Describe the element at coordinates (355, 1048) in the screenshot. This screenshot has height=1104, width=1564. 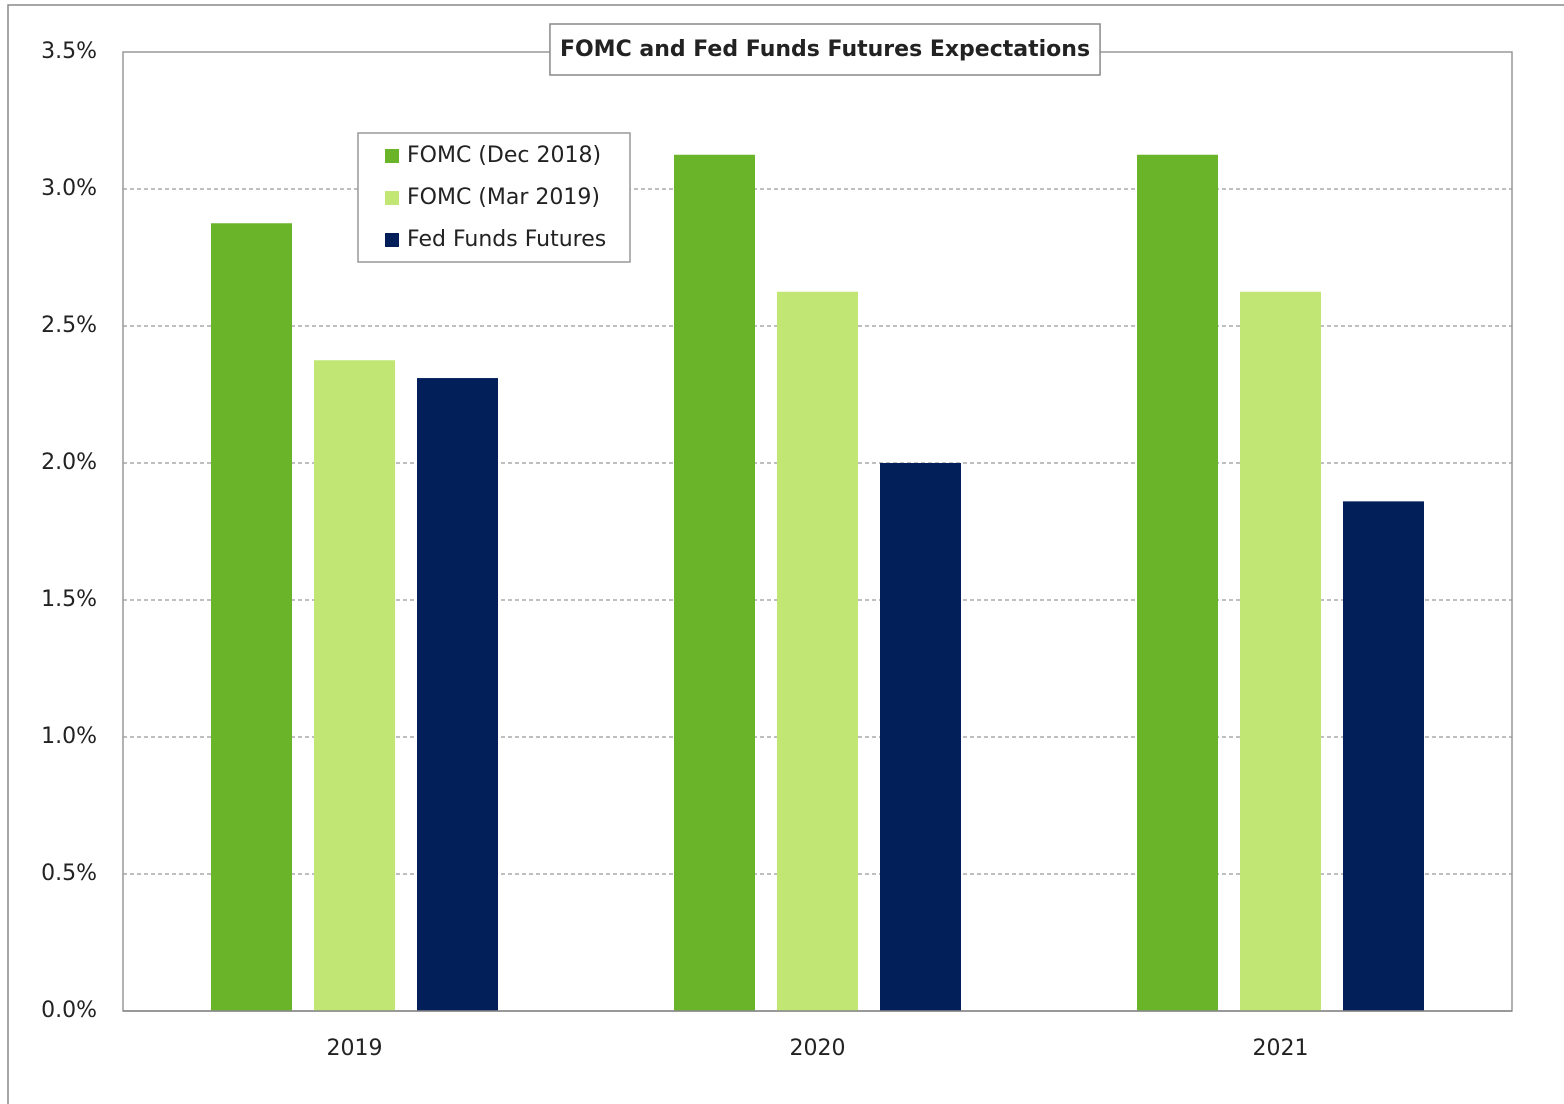
I see `x-tick-label: 2019` at that location.